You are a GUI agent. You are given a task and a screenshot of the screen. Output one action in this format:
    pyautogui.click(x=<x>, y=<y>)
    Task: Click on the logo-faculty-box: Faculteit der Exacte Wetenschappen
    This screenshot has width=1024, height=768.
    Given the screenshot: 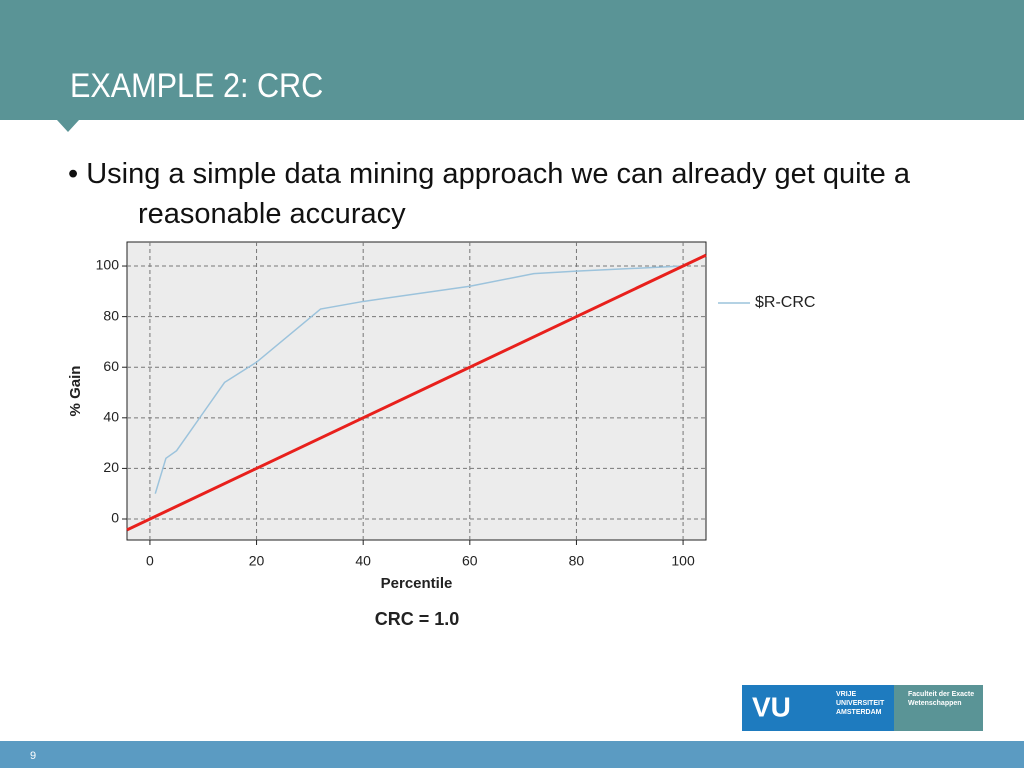 What is the action you would take?
    pyautogui.click(x=941, y=699)
    